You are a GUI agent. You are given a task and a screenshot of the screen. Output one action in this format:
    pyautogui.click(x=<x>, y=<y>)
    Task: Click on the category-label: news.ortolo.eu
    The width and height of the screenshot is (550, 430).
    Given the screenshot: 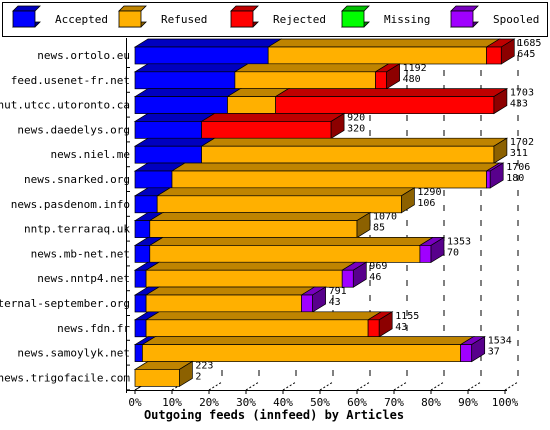 What is the action you would take?
    pyautogui.click(x=83, y=55)
    